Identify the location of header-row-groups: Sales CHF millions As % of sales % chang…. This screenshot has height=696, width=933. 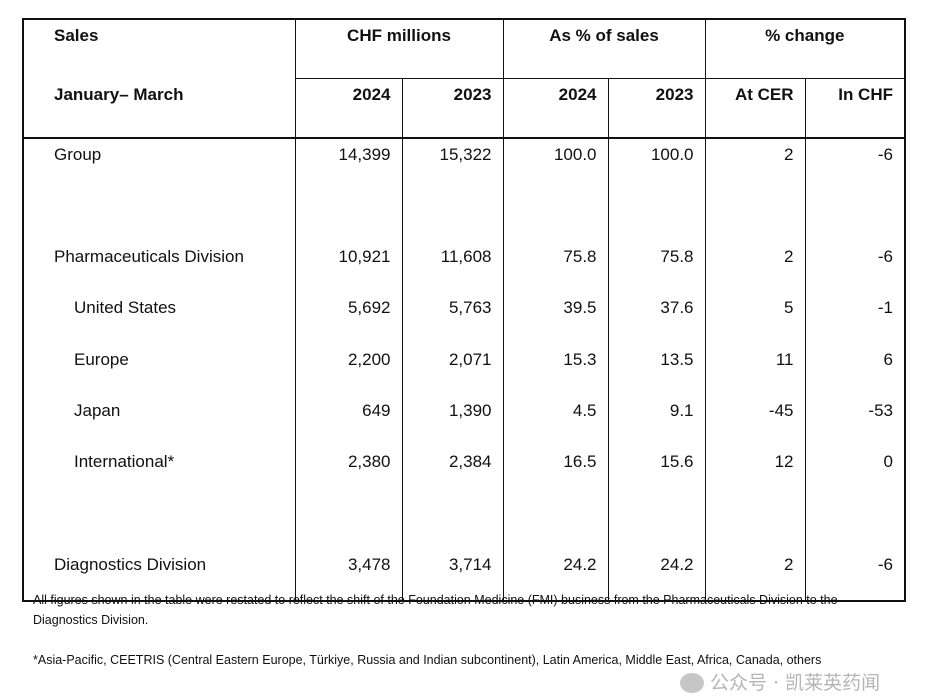
(464, 49).